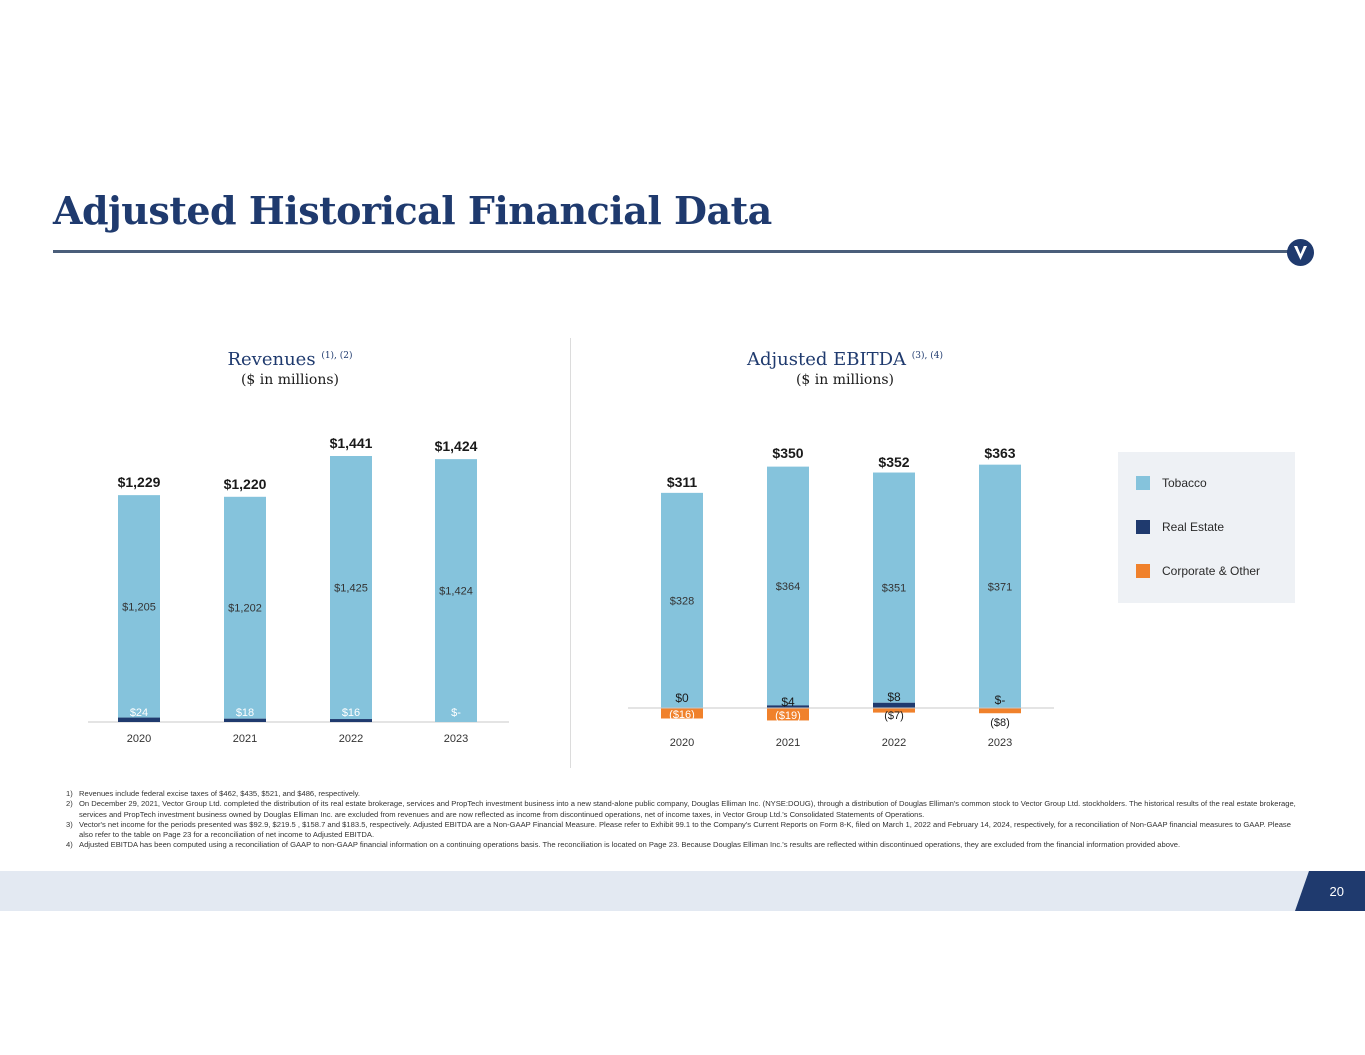 The width and height of the screenshot is (1365, 1055). What do you see at coordinates (245, 713) in the screenshot?
I see `revenues-label-real-estate-2021: $18` at bounding box center [245, 713].